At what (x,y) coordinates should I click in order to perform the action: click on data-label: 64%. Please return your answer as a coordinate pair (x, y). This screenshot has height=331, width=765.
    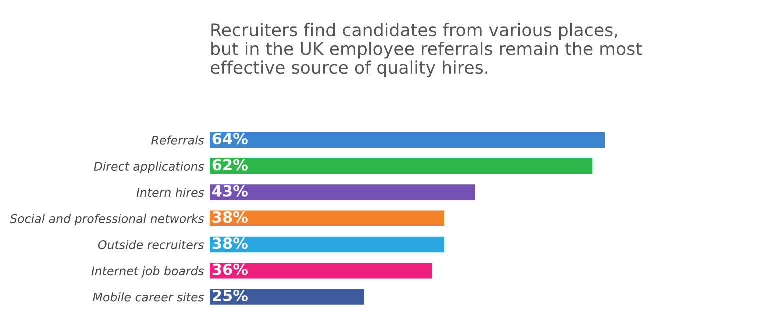
    Looking at the image, I should click on (230, 139).